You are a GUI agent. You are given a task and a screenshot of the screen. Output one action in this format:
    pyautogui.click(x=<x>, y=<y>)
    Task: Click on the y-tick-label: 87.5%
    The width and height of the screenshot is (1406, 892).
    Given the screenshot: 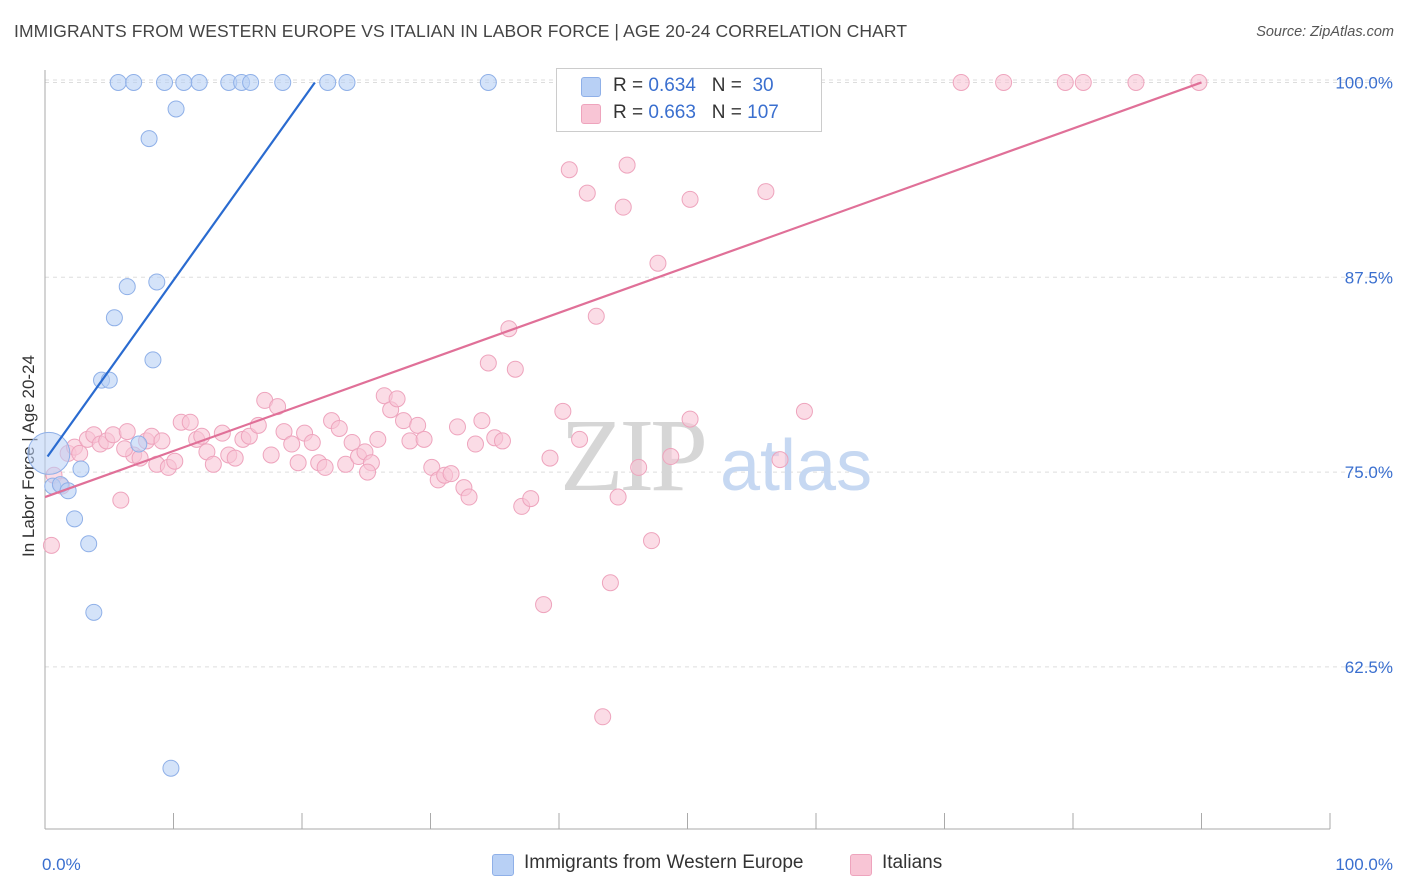 What is the action you would take?
    pyautogui.click(x=1369, y=277)
    